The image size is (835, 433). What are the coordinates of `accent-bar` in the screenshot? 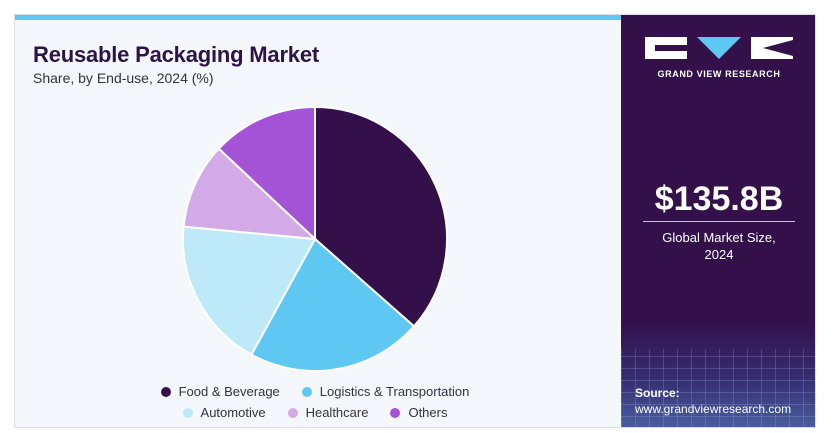 It's located at (318, 17).